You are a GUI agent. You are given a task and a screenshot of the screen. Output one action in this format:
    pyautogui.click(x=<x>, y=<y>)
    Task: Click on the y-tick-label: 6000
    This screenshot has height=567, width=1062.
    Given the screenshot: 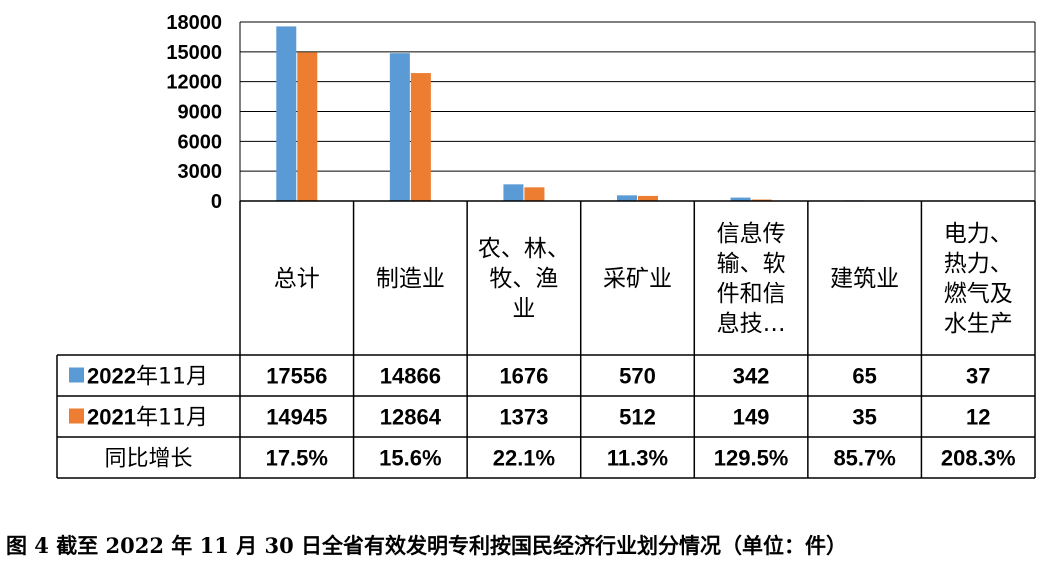 What is the action you would take?
    pyautogui.click(x=200, y=142)
    